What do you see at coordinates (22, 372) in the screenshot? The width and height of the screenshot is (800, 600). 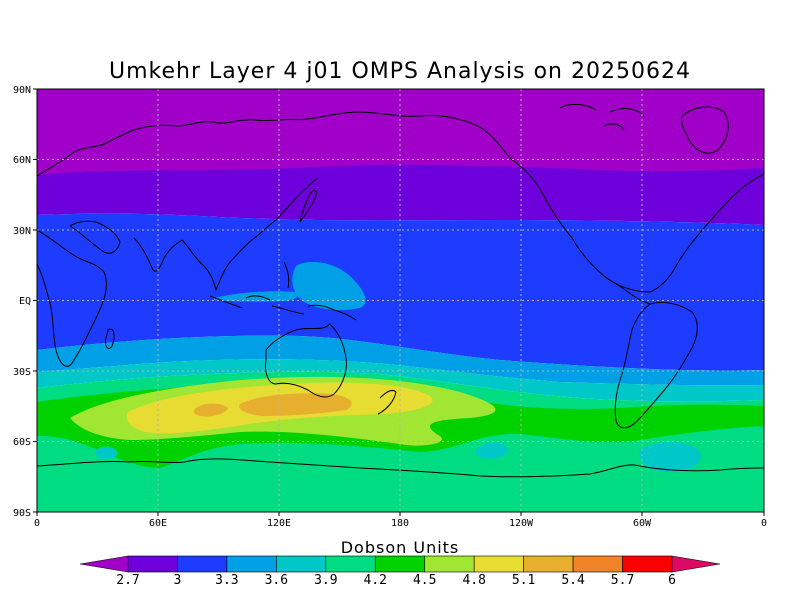 I see `y-tick-label: 30S` at bounding box center [22, 372].